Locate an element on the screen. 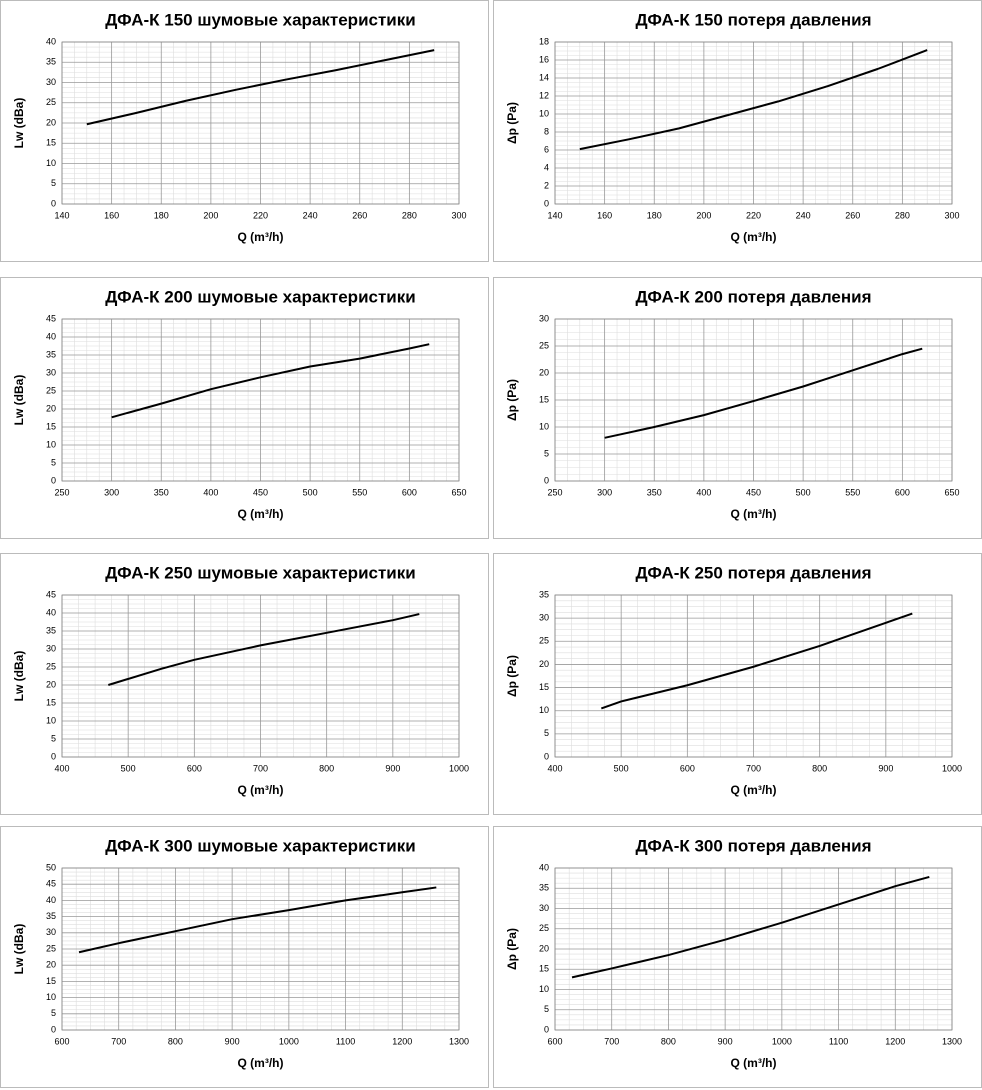 The width and height of the screenshot is (982, 1090). chart-title: ДФА-К 200 шумовые характеристики is located at coordinates (260, 296).